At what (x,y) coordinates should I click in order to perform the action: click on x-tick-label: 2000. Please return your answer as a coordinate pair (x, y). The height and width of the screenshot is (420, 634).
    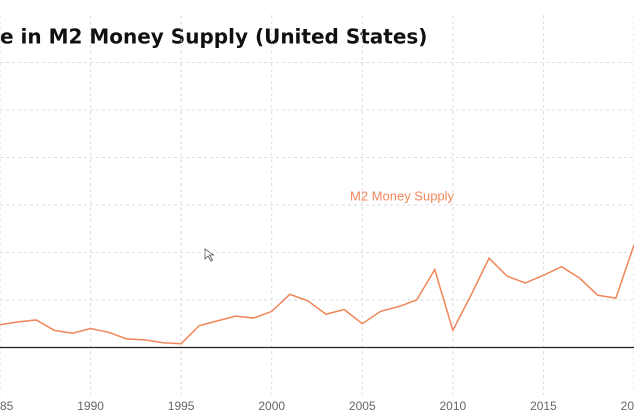
    Looking at the image, I should click on (271, 406).